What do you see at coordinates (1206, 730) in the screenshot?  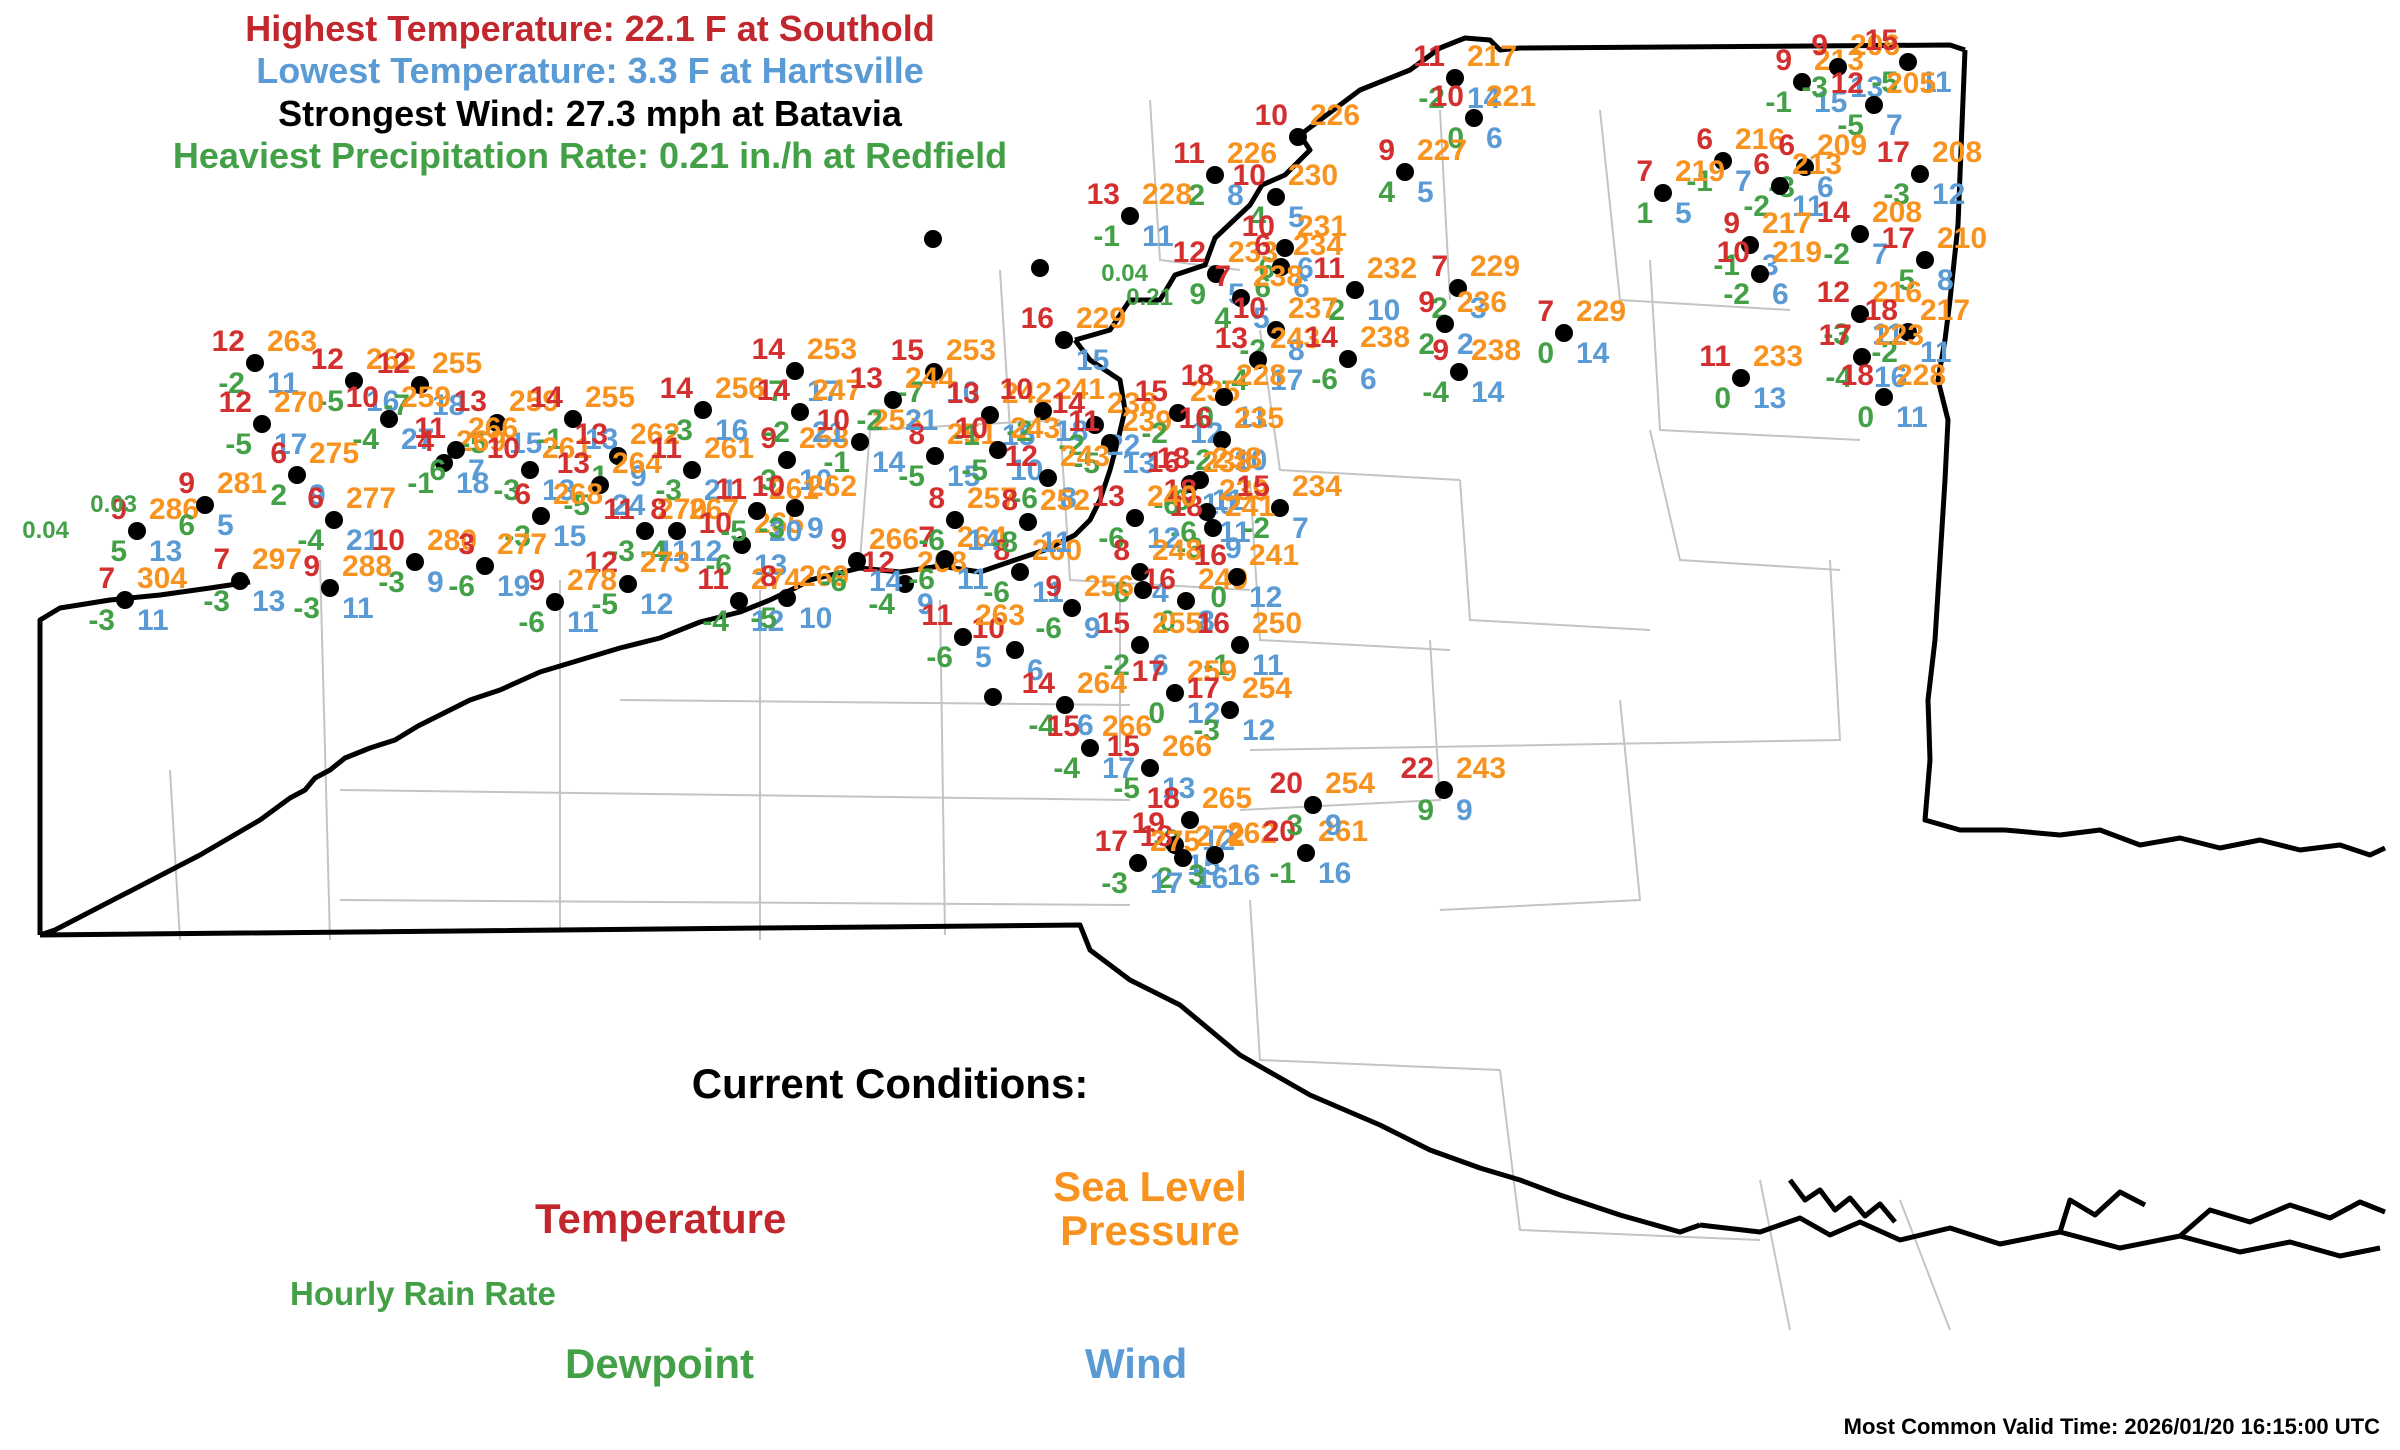 I see `dewpoint-value: -3` at bounding box center [1206, 730].